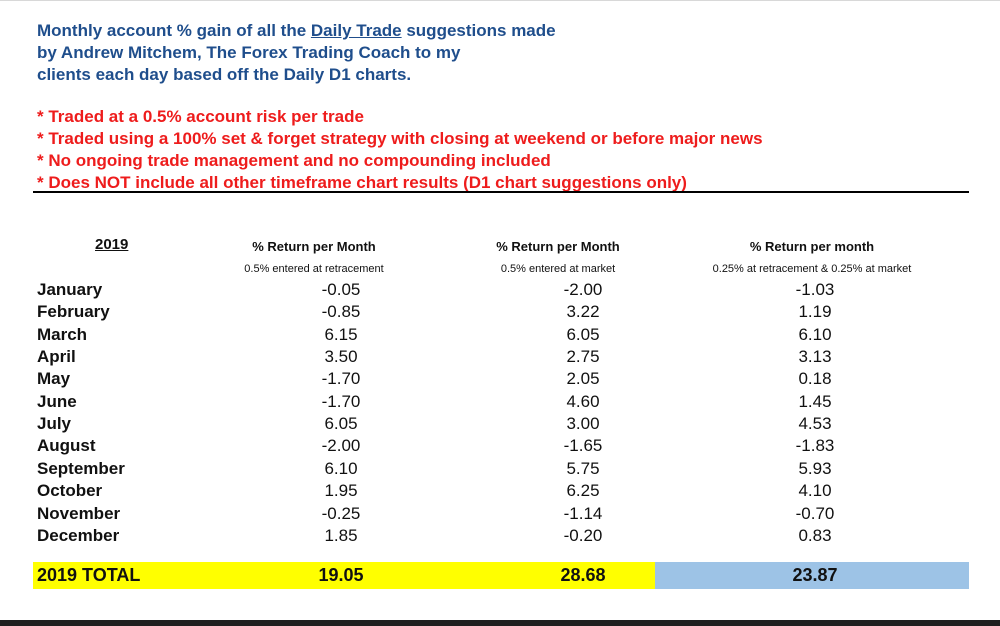 This screenshot has height=626, width=1000. What do you see at coordinates (815, 446) in the screenshot?
I see `value-split-cell: -1.83` at bounding box center [815, 446].